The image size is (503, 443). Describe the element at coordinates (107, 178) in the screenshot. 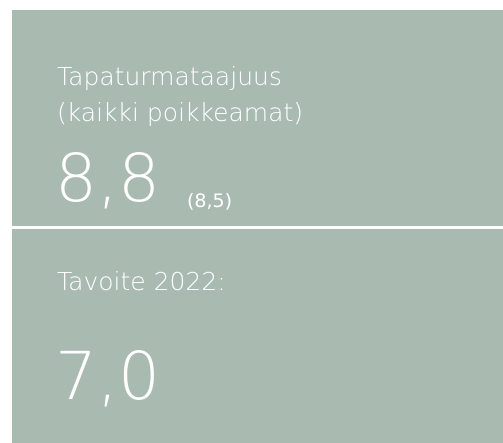

I see `kpi-value: 8,8` at that location.